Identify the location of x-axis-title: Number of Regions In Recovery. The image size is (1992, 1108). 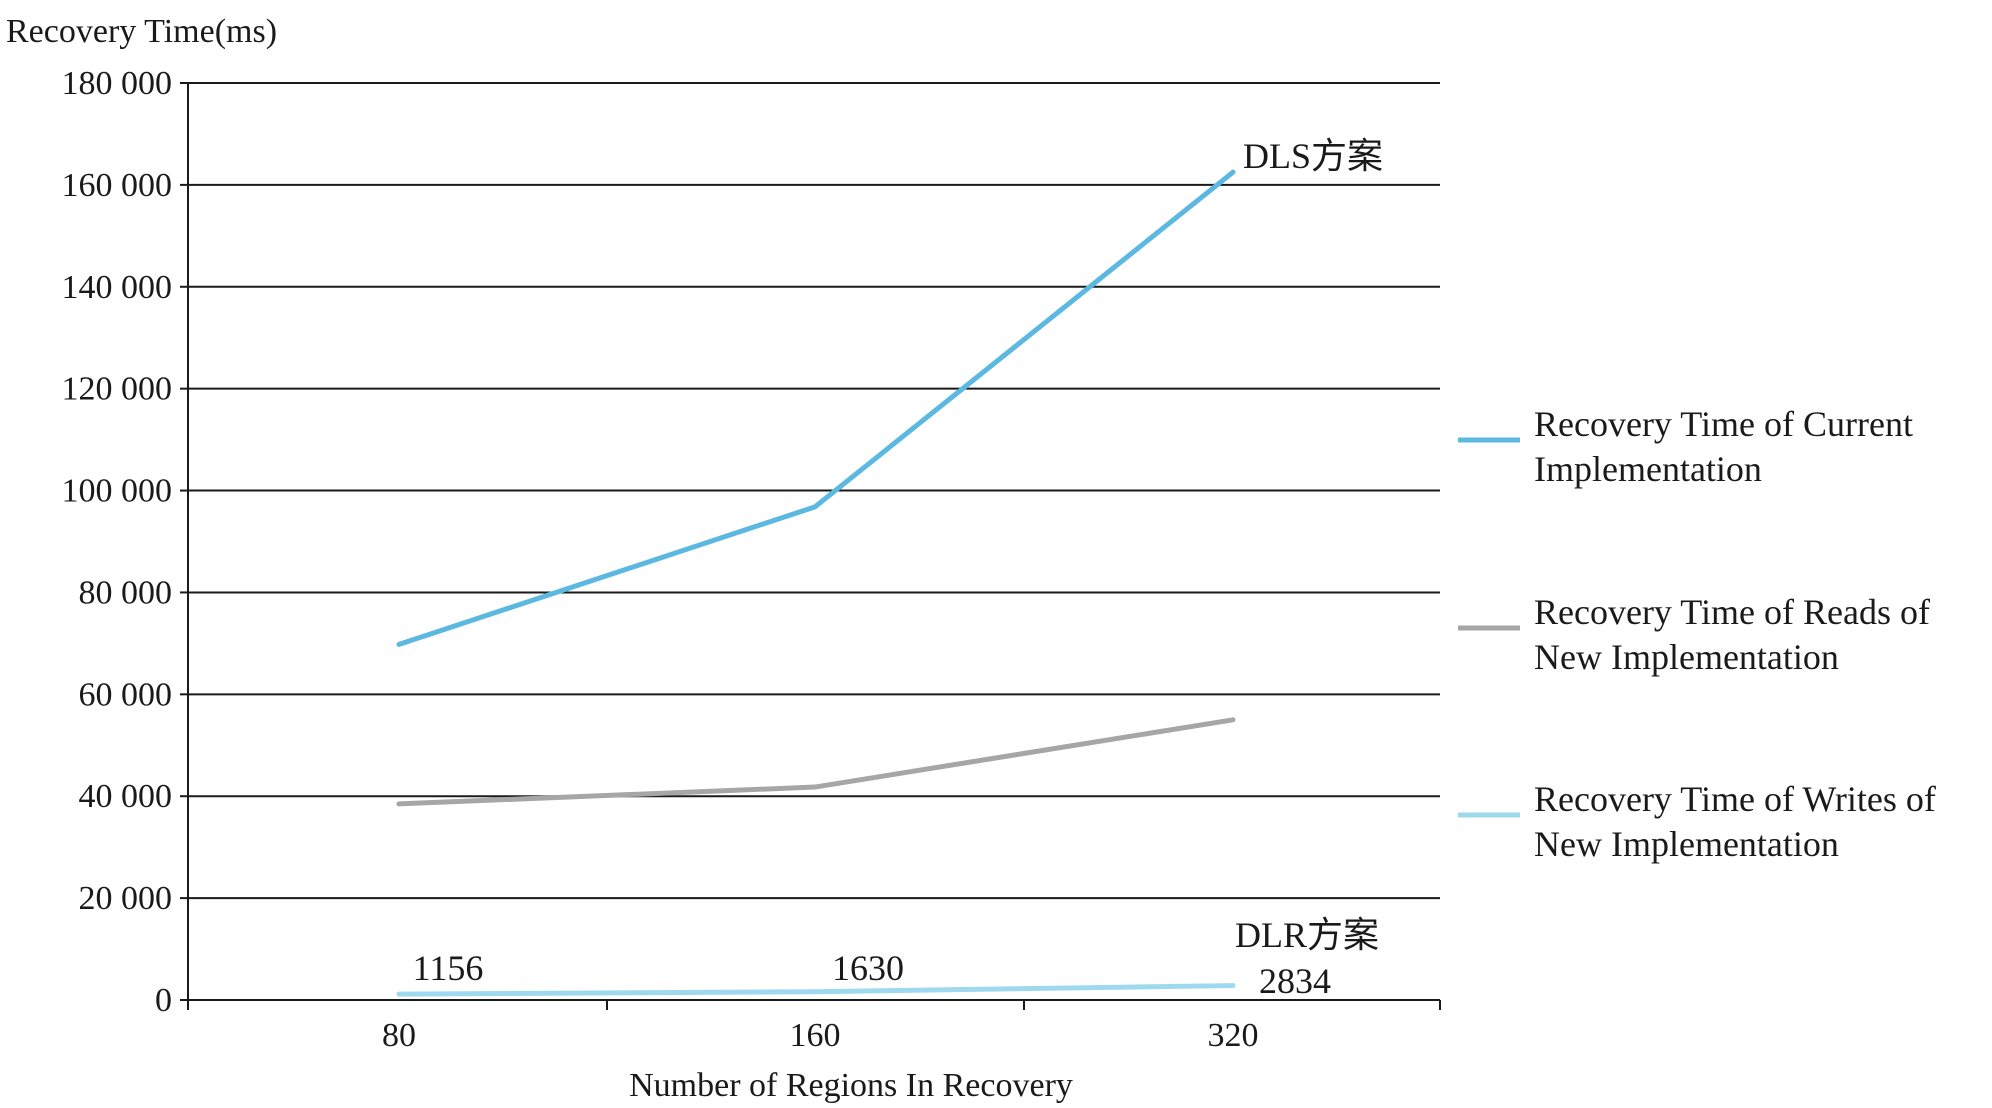
(851, 1085).